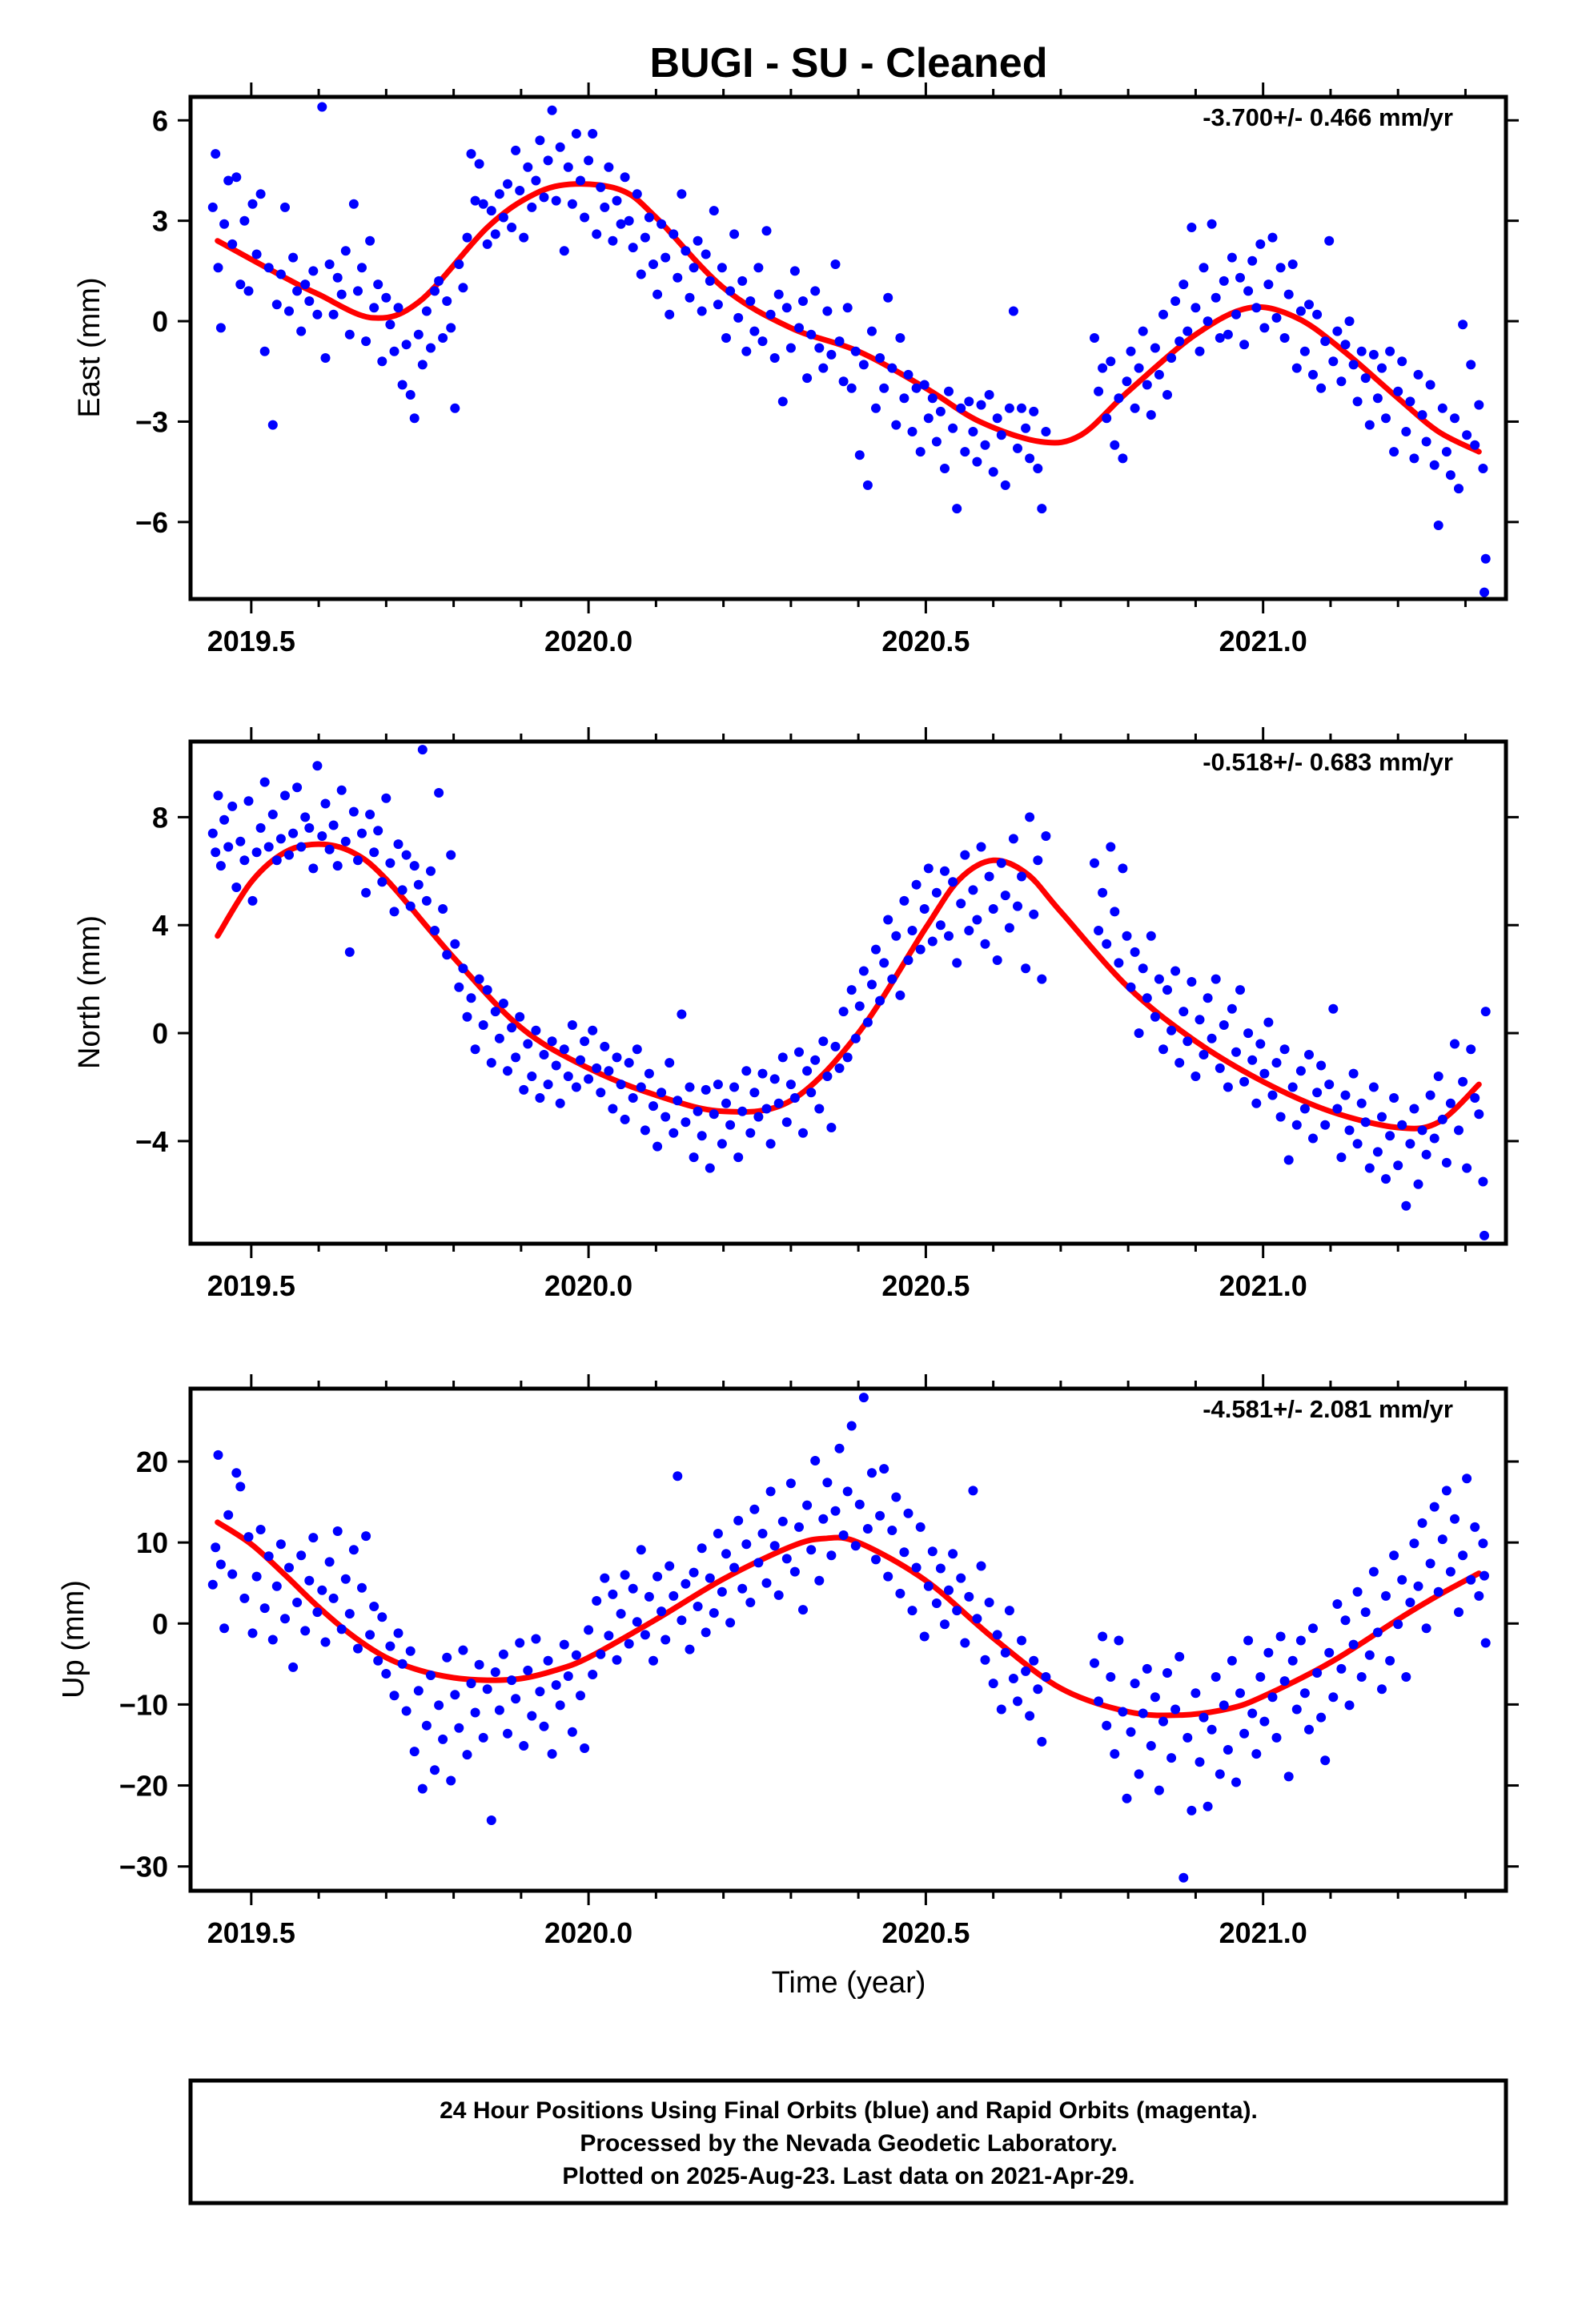 This screenshot has width=1582, height=2324. I want to click on up-y-tick-label: 0, so click(160, 1623).